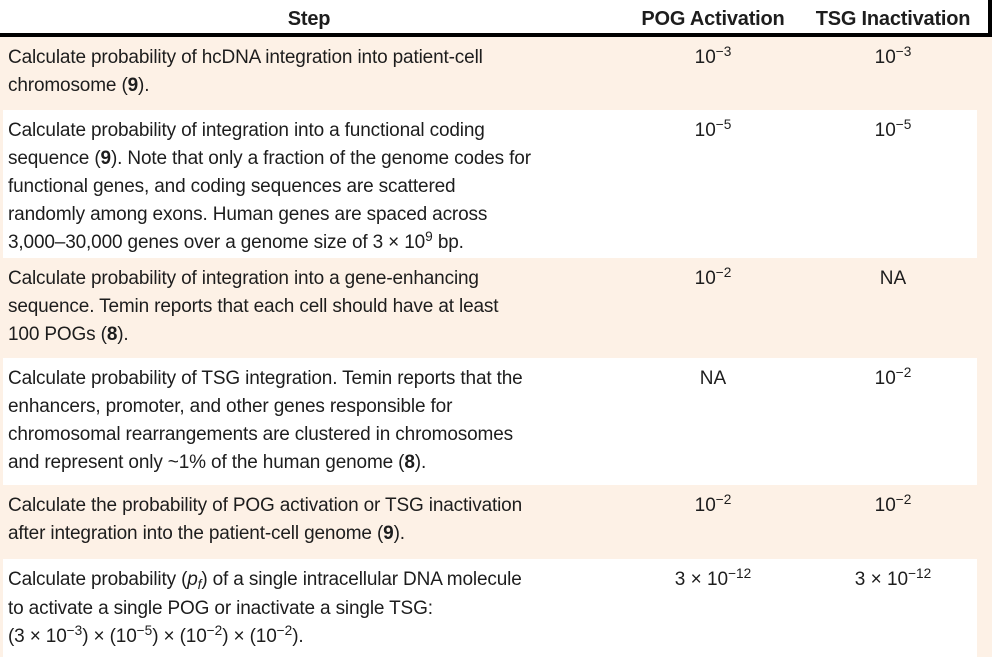 This screenshot has width=992, height=657. What do you see at coordinates (713, 578) in the screenshot?
I see `pog-activation-value: 3 × 10⁻¹²` at bounding box center [713, 578].